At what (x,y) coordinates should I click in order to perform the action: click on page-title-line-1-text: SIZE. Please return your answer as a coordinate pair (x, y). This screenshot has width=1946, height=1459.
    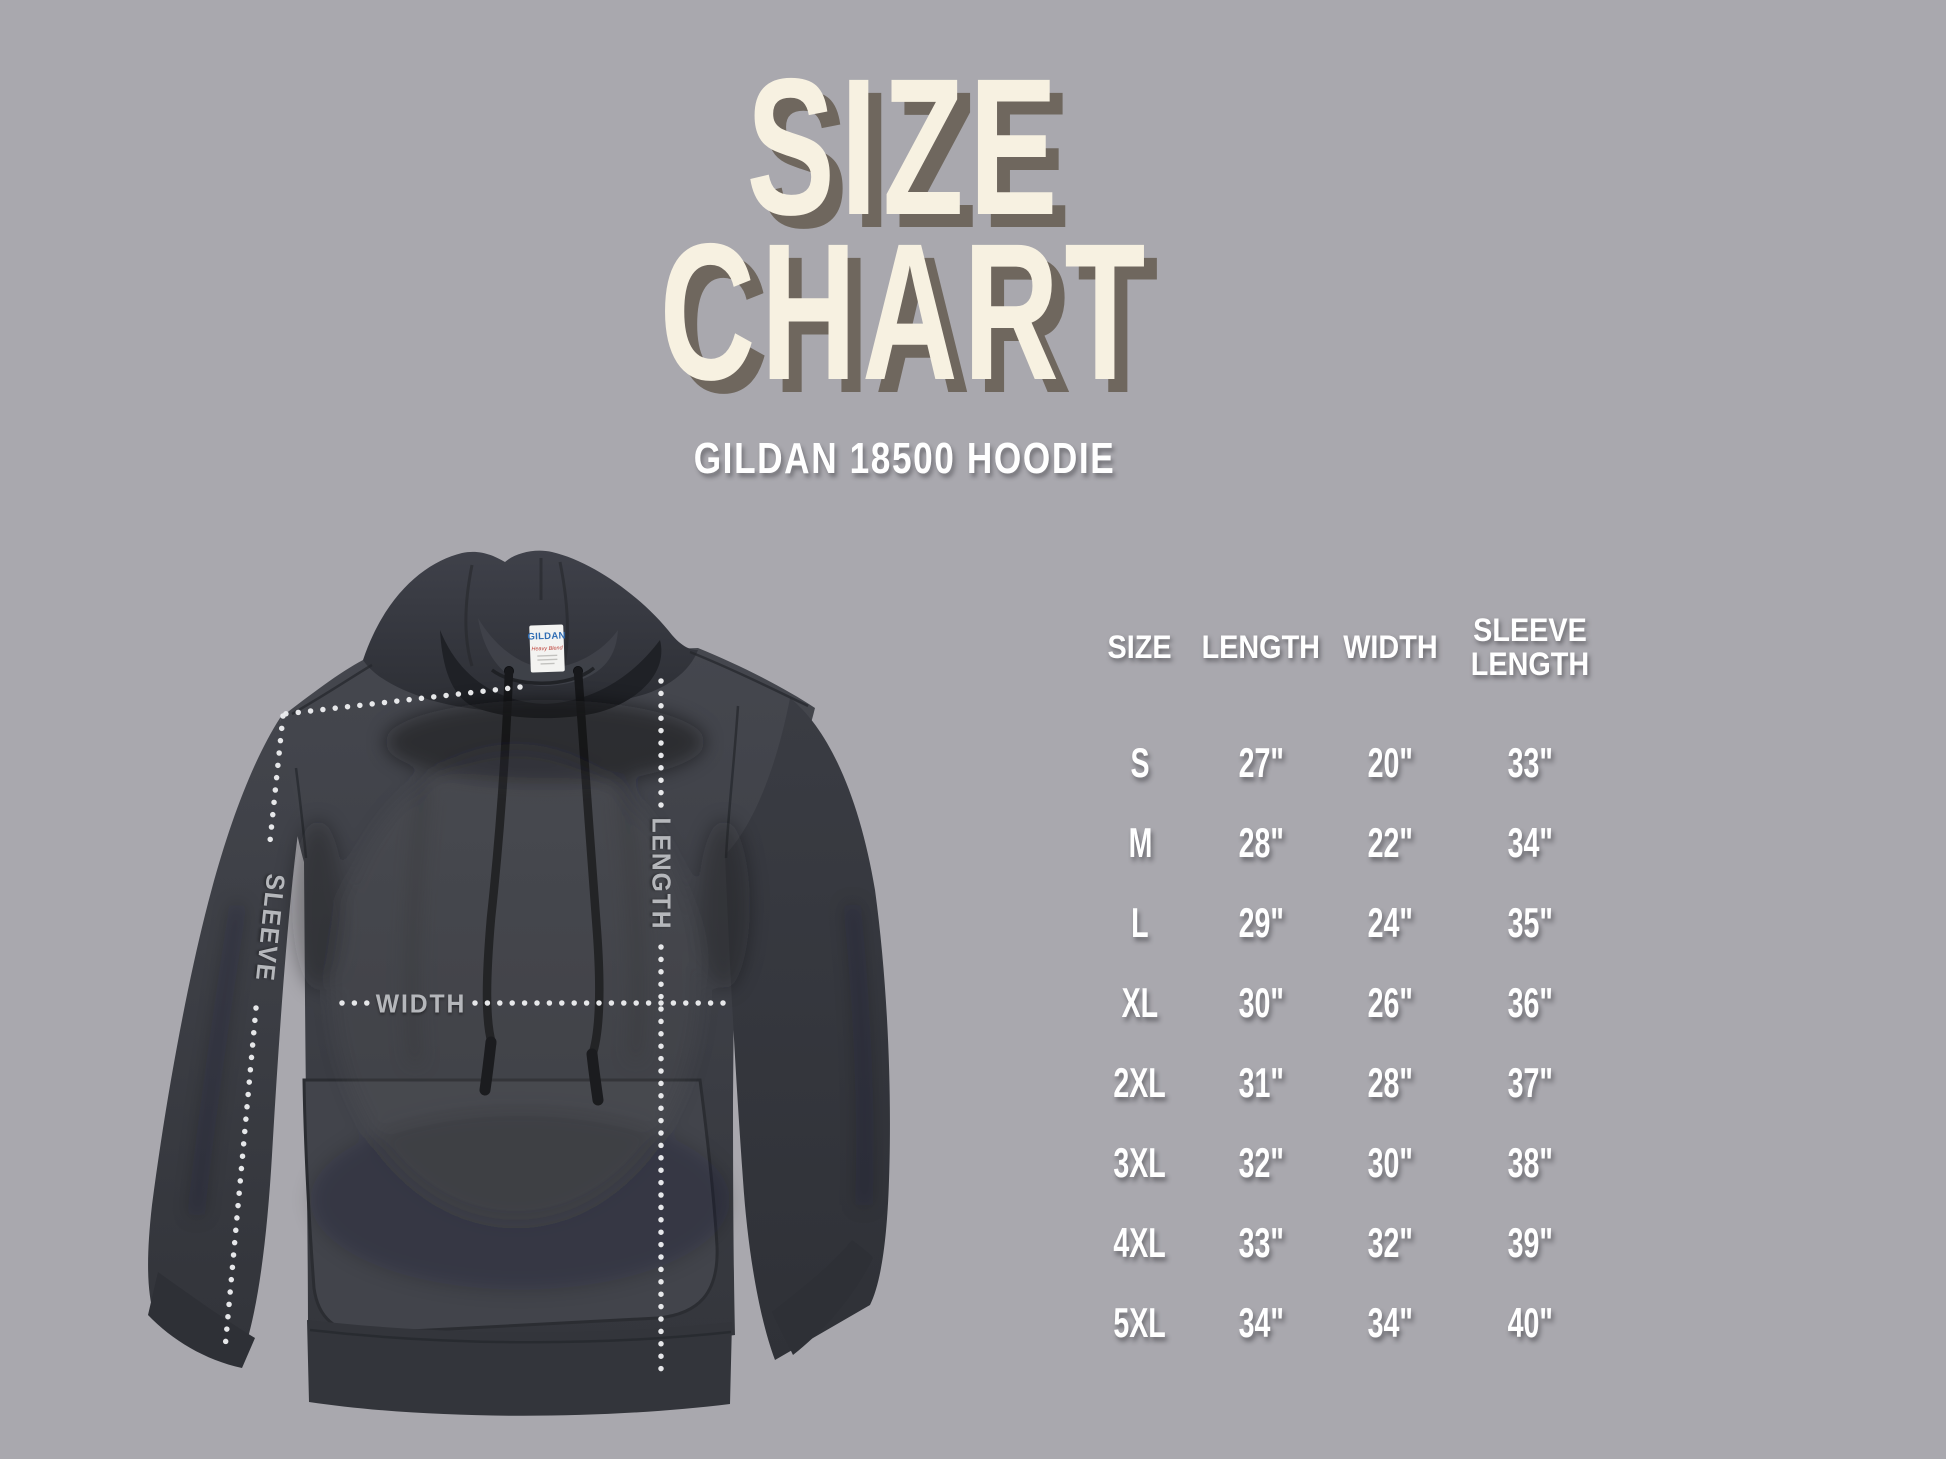
    Looking at the image, I should click on (905, 147).